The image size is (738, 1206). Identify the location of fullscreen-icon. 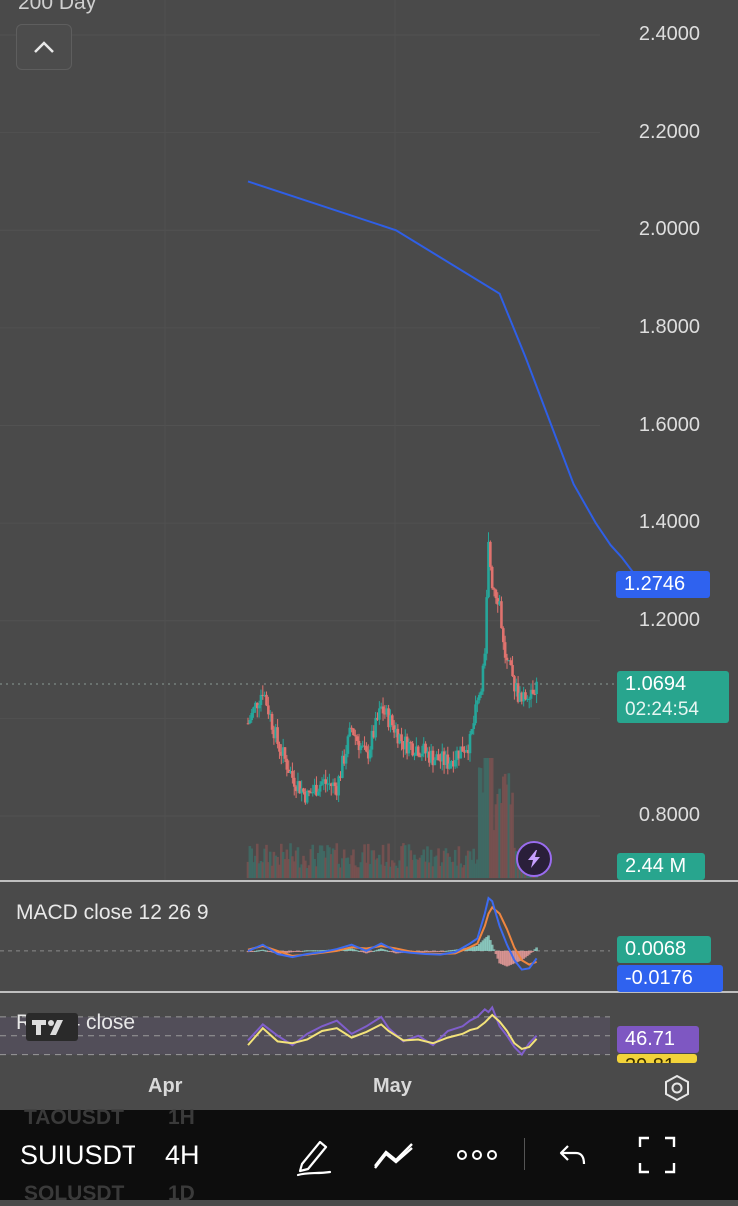
(657, 1155).